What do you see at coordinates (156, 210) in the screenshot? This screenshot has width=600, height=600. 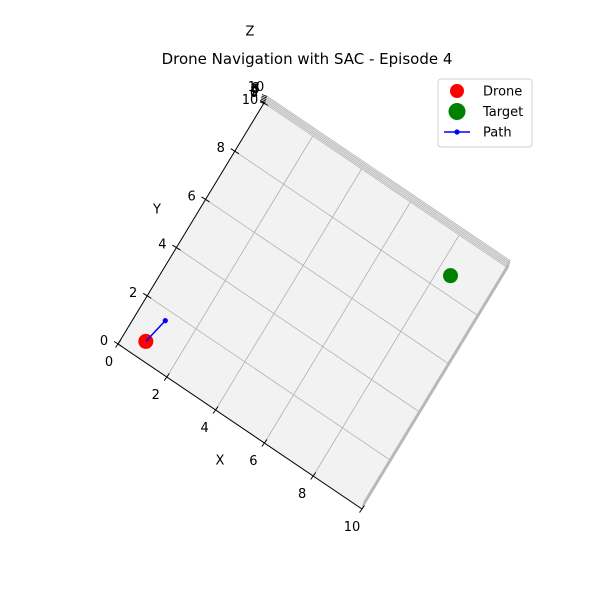 I see `y-axis-label: Y` at bounding box center [156, 210].